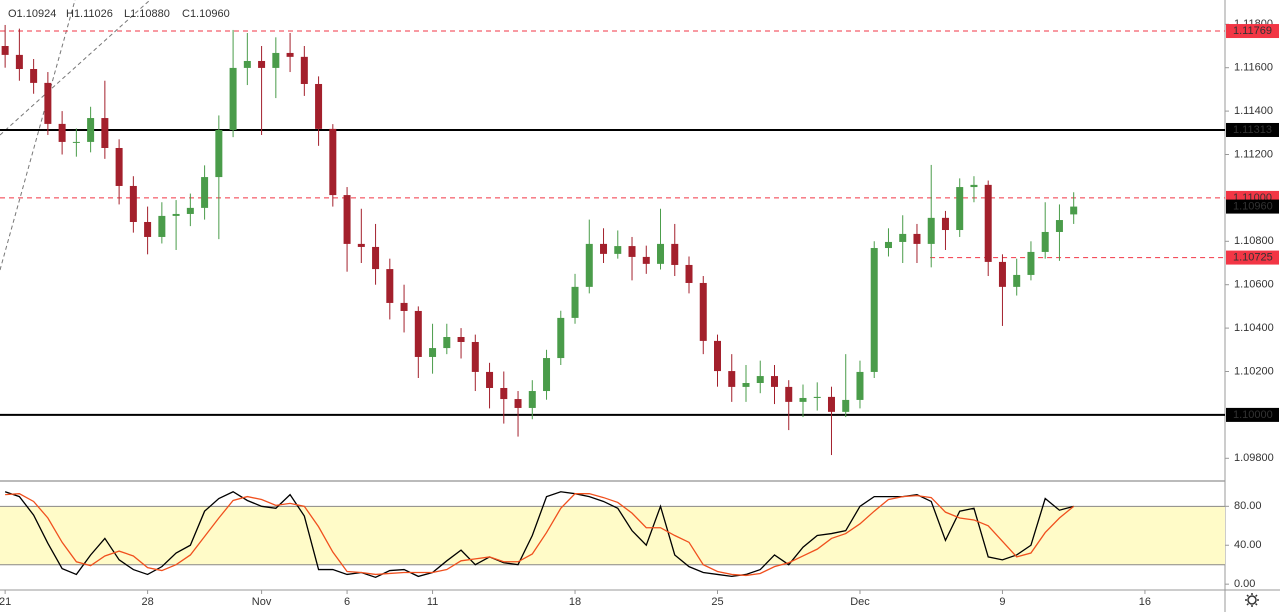  I want to click on price-level-label: 1.10000, so click(1253, 415).